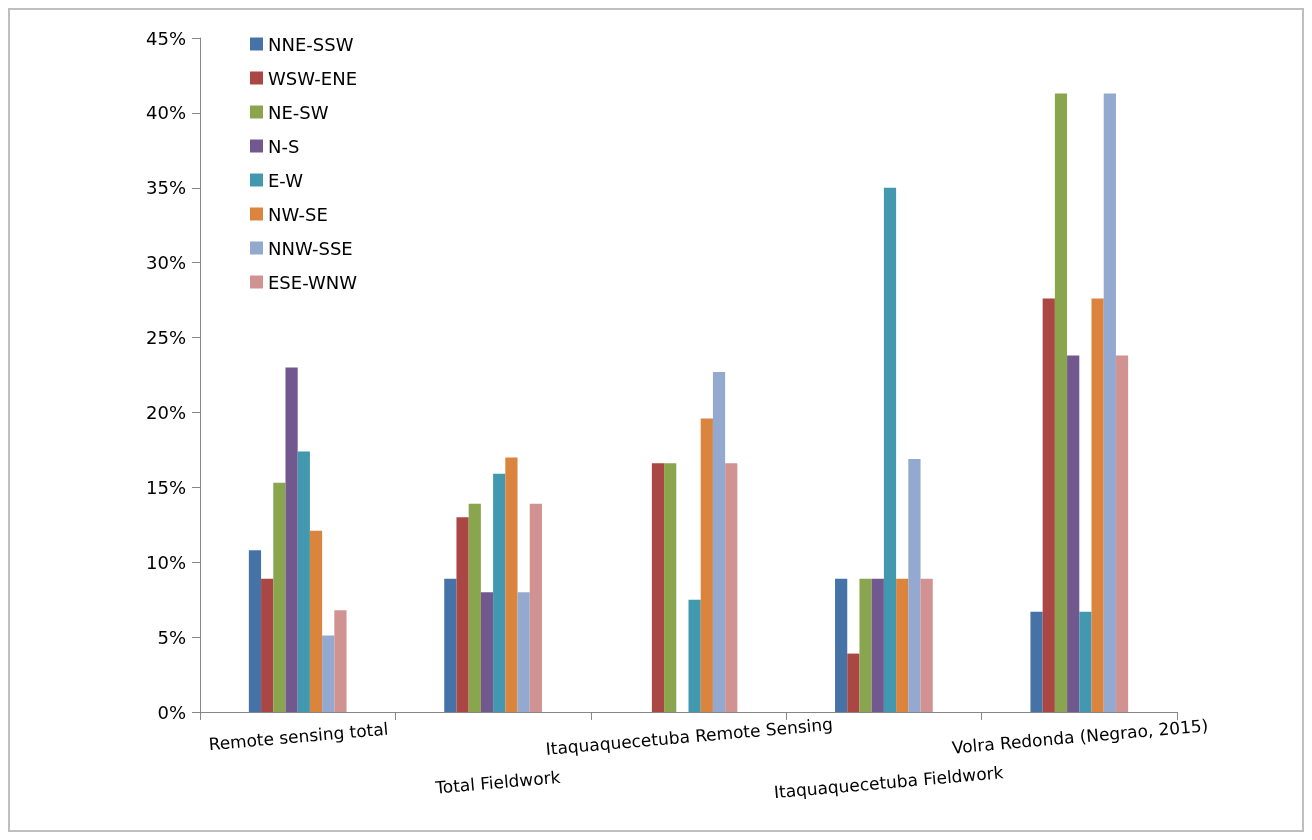 The height and width of the screenshot is (840, 1312). Describe the element at coordinates (298, 112) in the screenshot. I see `legend-label: NE-SW` at that location.